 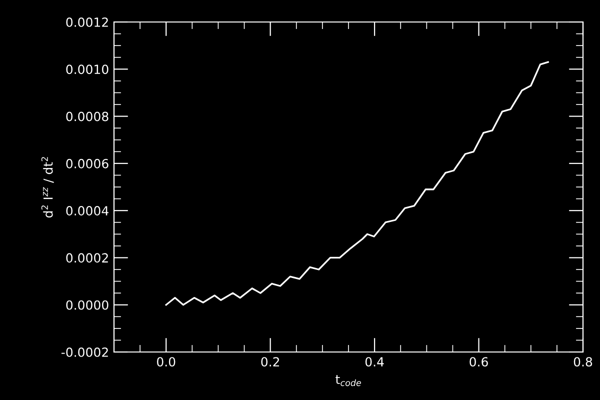 I want to click on y-tick-label: 0.0010, so click(x=87, y=69).